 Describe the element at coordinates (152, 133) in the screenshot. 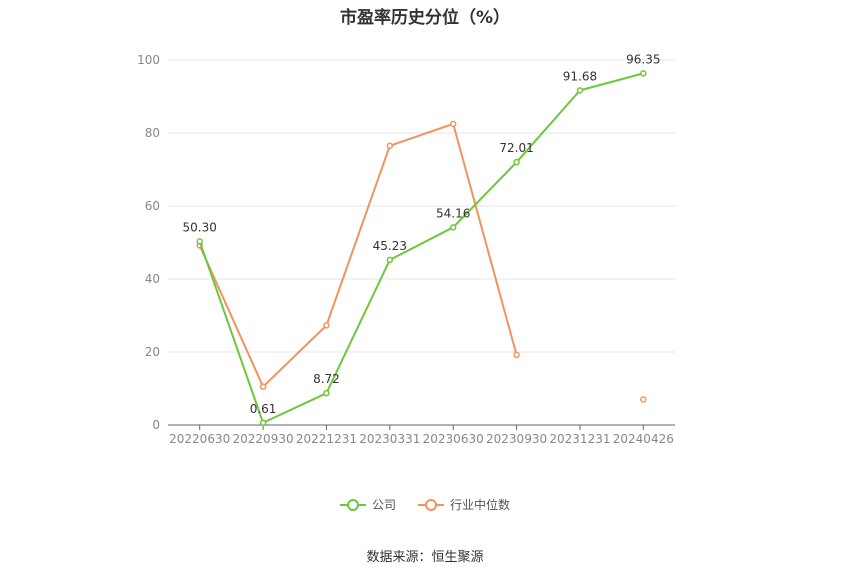

I see `y-tick-label: 80` at that location.